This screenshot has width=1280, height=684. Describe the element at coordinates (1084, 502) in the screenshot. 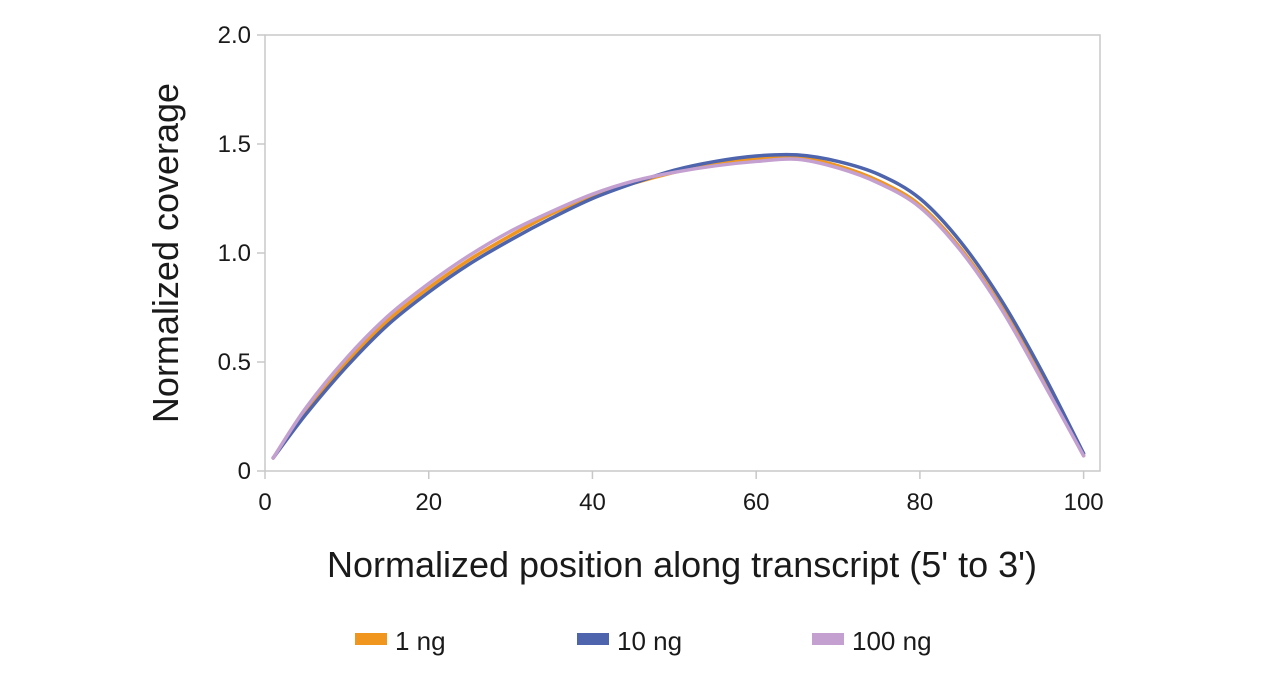

I see `x-tick-label: 100` at that location.